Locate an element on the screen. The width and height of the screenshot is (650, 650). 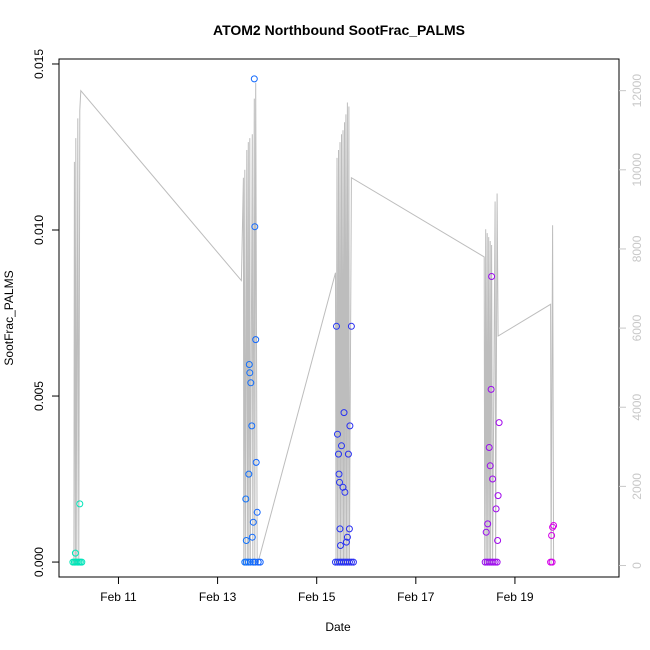
x-axis: Feb 11 Feb 13 Feb 15 Feb 17 Feb 19 is located at coordinates (317, 590).